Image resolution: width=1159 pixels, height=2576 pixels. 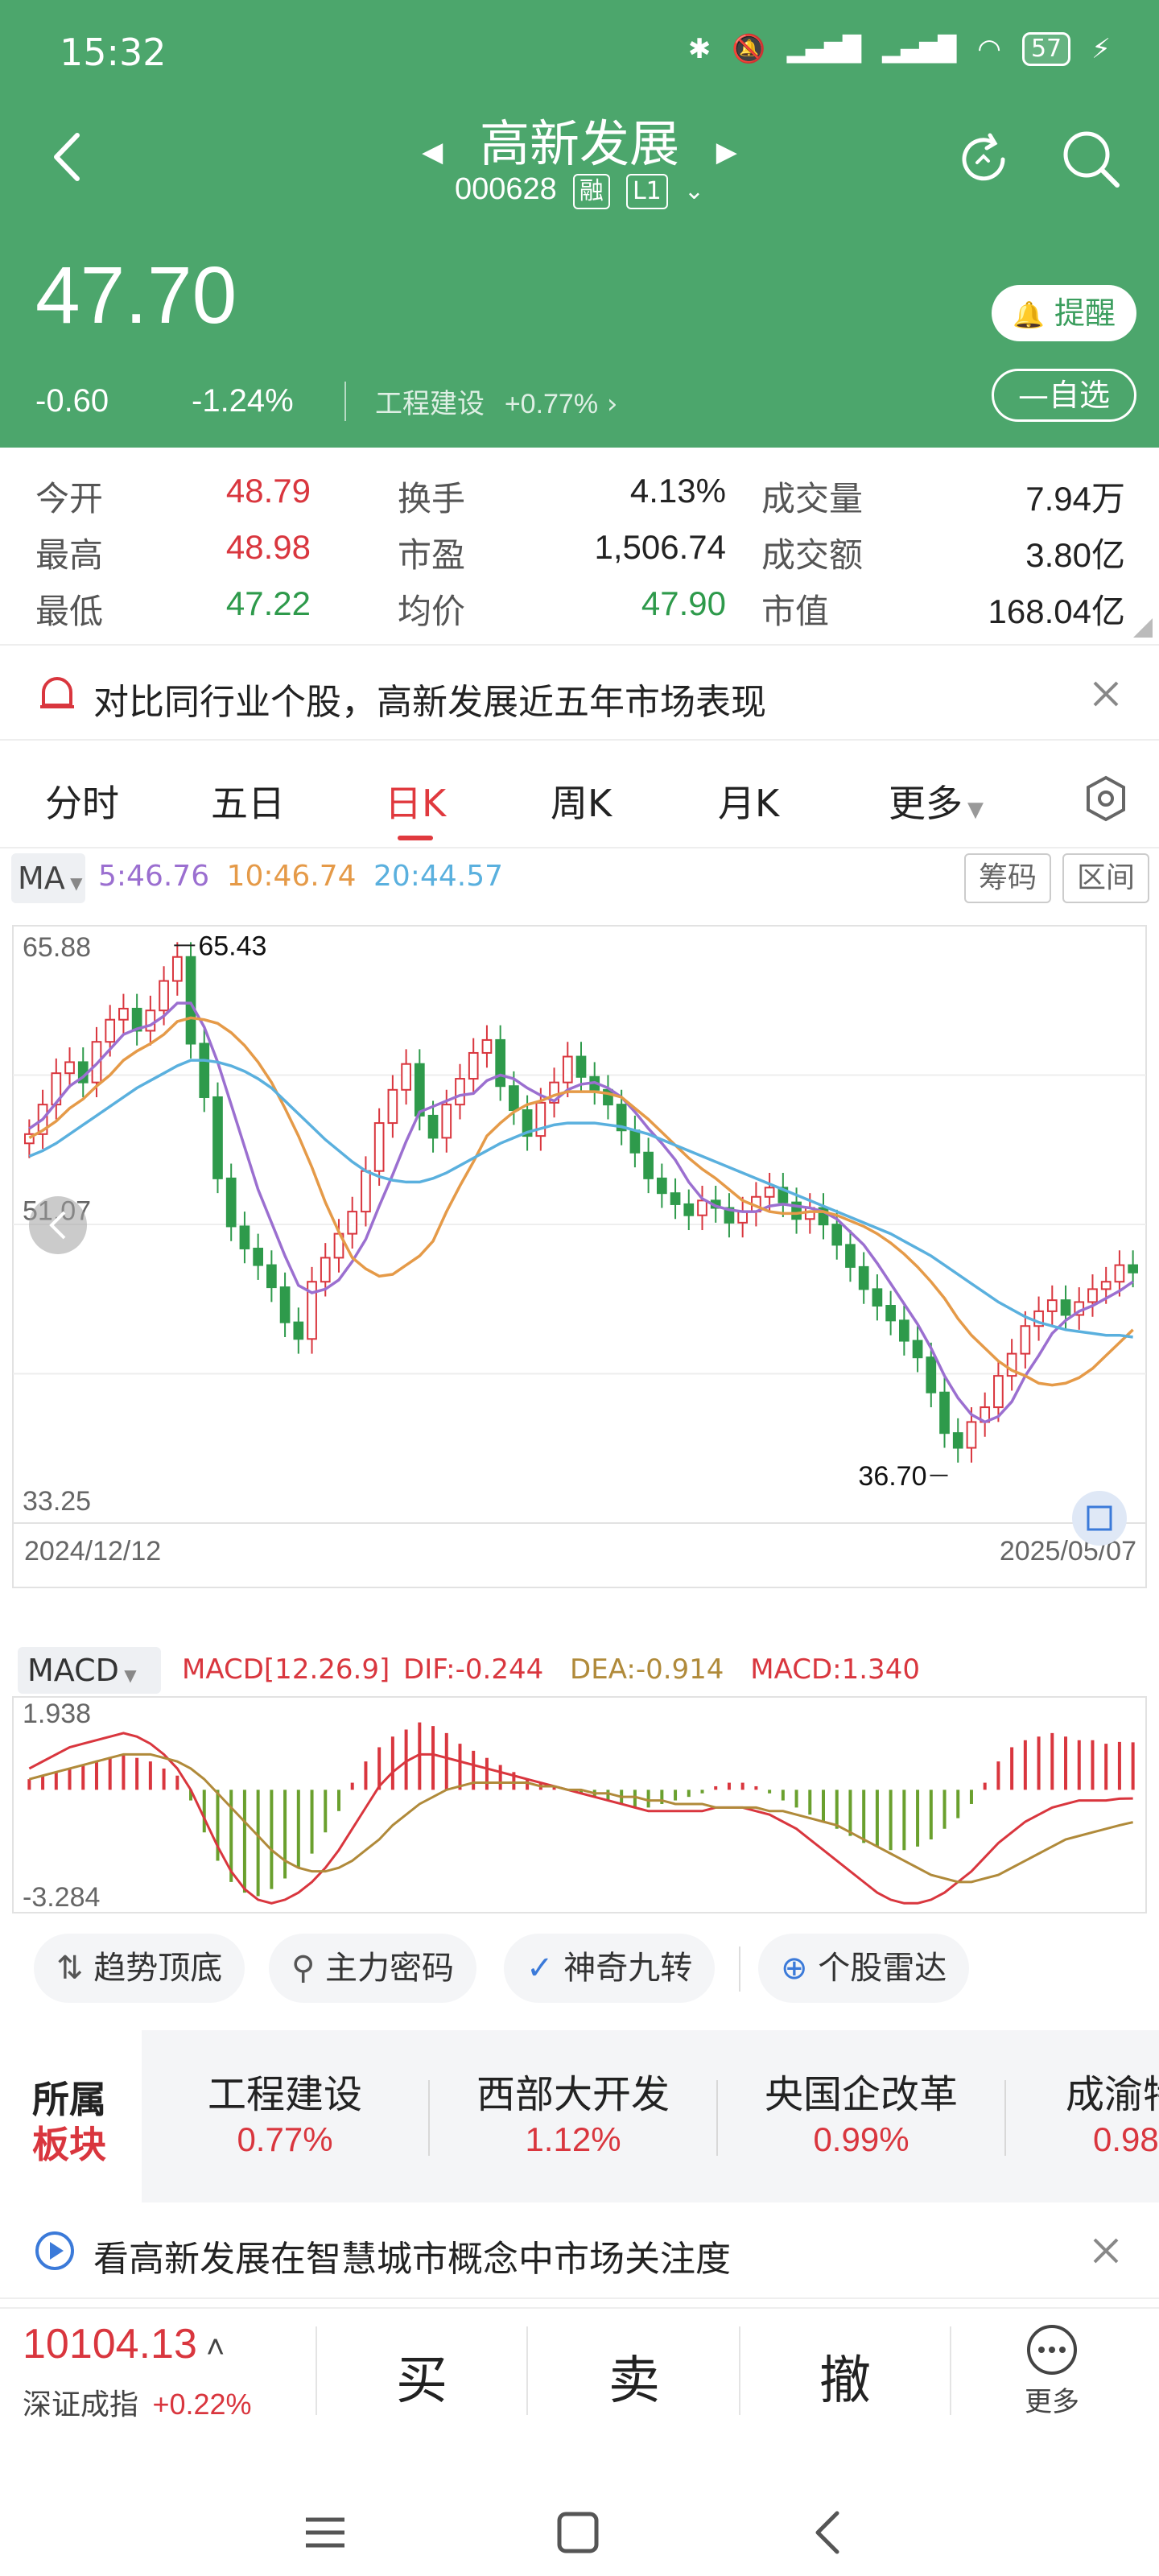 What do you see at coordinates (683, 603) in the screenshot?
I see `stat-value: 47.90` at bounding box center [683, 603].